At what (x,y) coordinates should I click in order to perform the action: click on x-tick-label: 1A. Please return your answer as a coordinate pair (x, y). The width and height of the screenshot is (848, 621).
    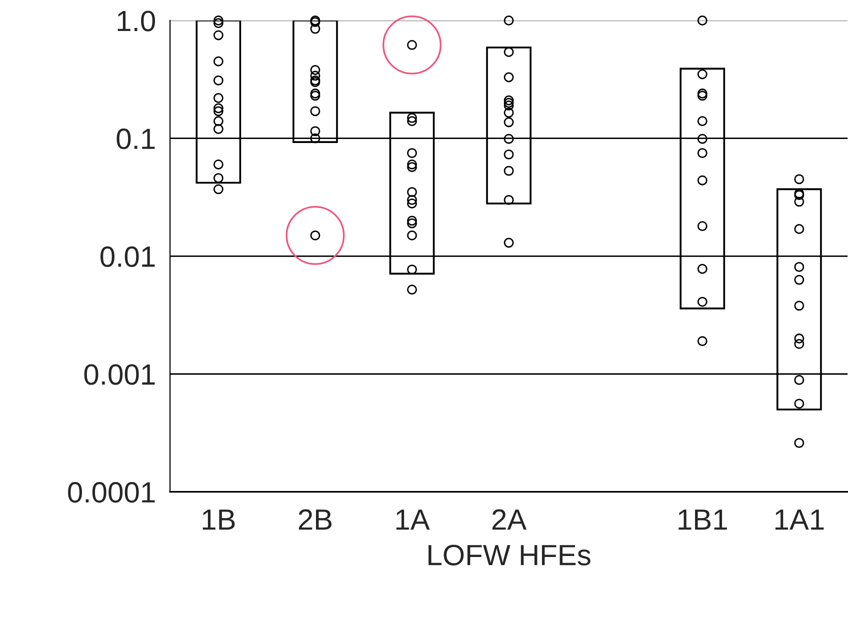
    Looking at the image, I should click on (413, 520).